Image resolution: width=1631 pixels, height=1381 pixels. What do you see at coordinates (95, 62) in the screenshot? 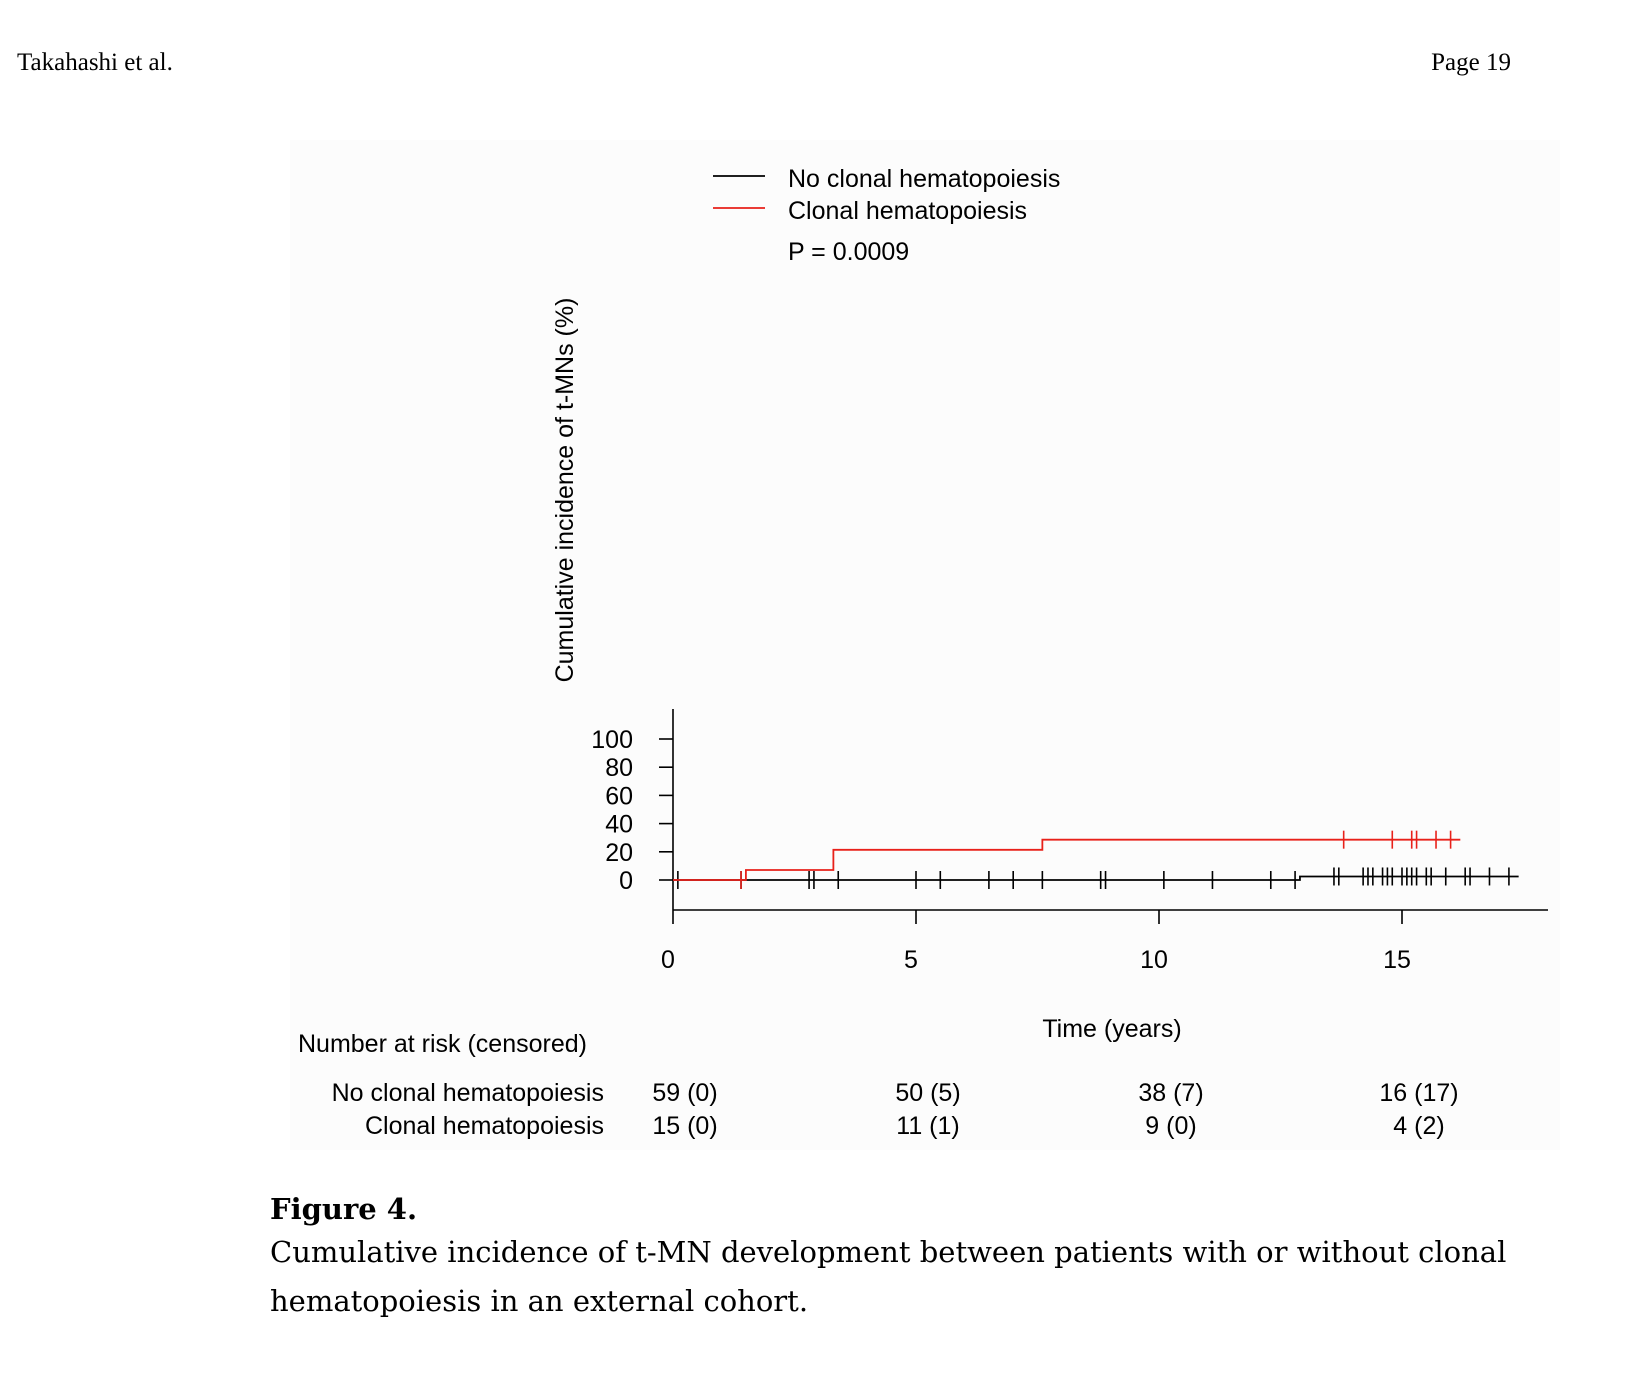
I see `running-header-author: Takahashi et al.` at bounding box center [95, 62].